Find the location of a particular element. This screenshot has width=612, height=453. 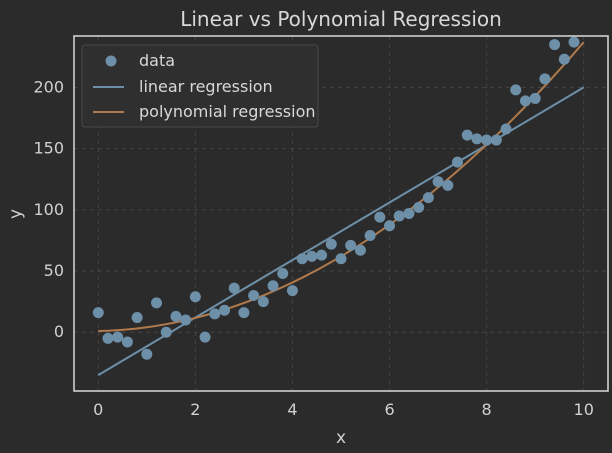

y-axis-ticks: 0 50 100 150 200 is located at coordinates (48, 209).